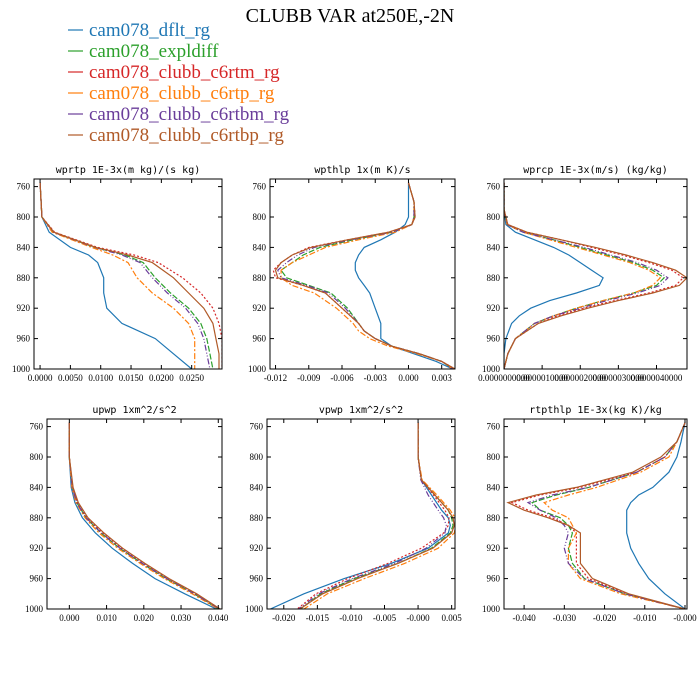 The width and height of the screenshot is (700, 700). What do you see at coordinates (376, 378) in the screenshot?
I see `x-tick-label: -0.003` at bounding box center [376, 378].